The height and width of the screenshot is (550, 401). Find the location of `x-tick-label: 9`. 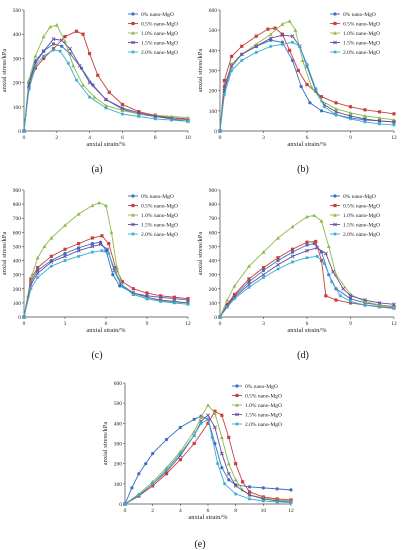

x-tick-label: 9 is located at coordinates (350, 324).